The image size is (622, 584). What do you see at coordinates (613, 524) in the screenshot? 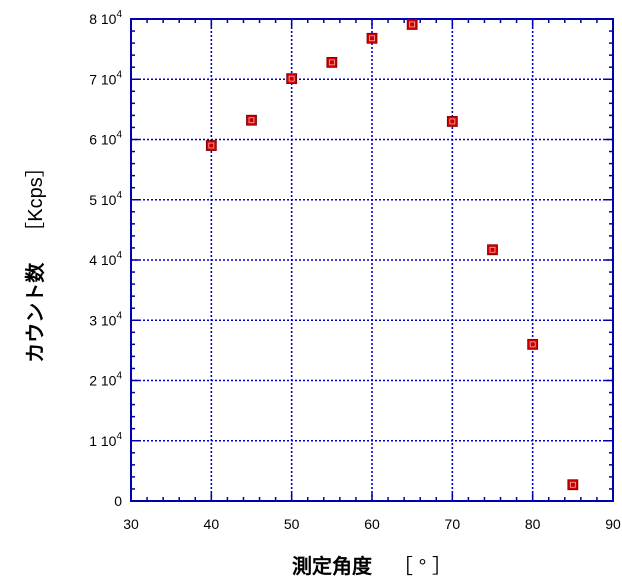
I see `x-tick-label: 90` at bounding box center [613, 524].